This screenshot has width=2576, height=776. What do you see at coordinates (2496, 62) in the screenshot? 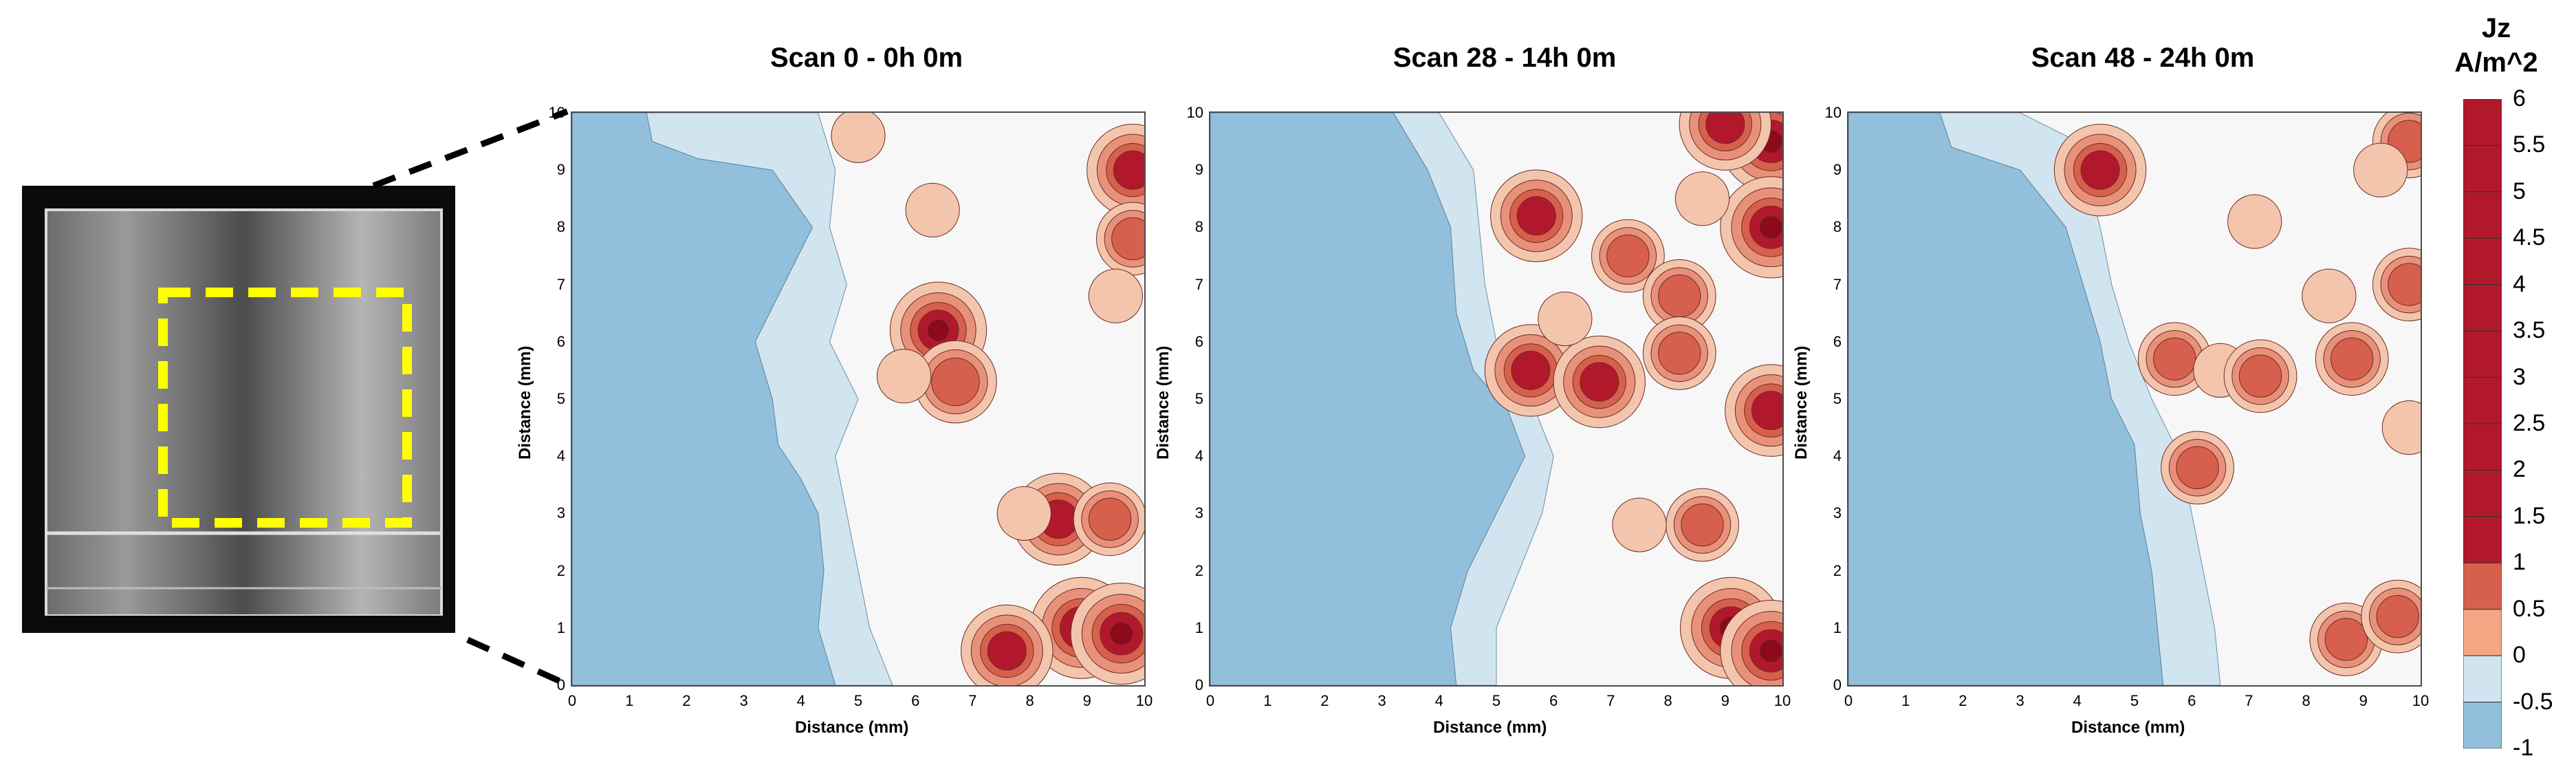
I see `colorbar-title-line2: A/m^2` at bounding box center [2496, 62].